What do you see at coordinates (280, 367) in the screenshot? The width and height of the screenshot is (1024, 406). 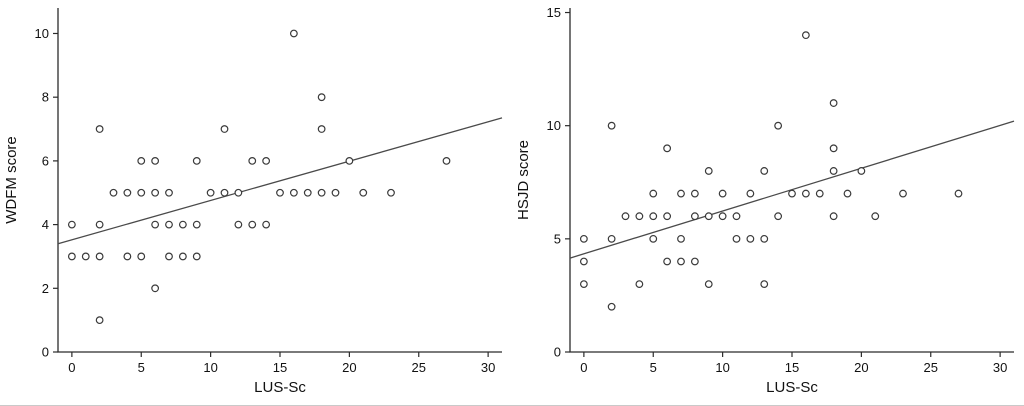 I see `x-tick-label: 15` at bounding box center [280, 367].